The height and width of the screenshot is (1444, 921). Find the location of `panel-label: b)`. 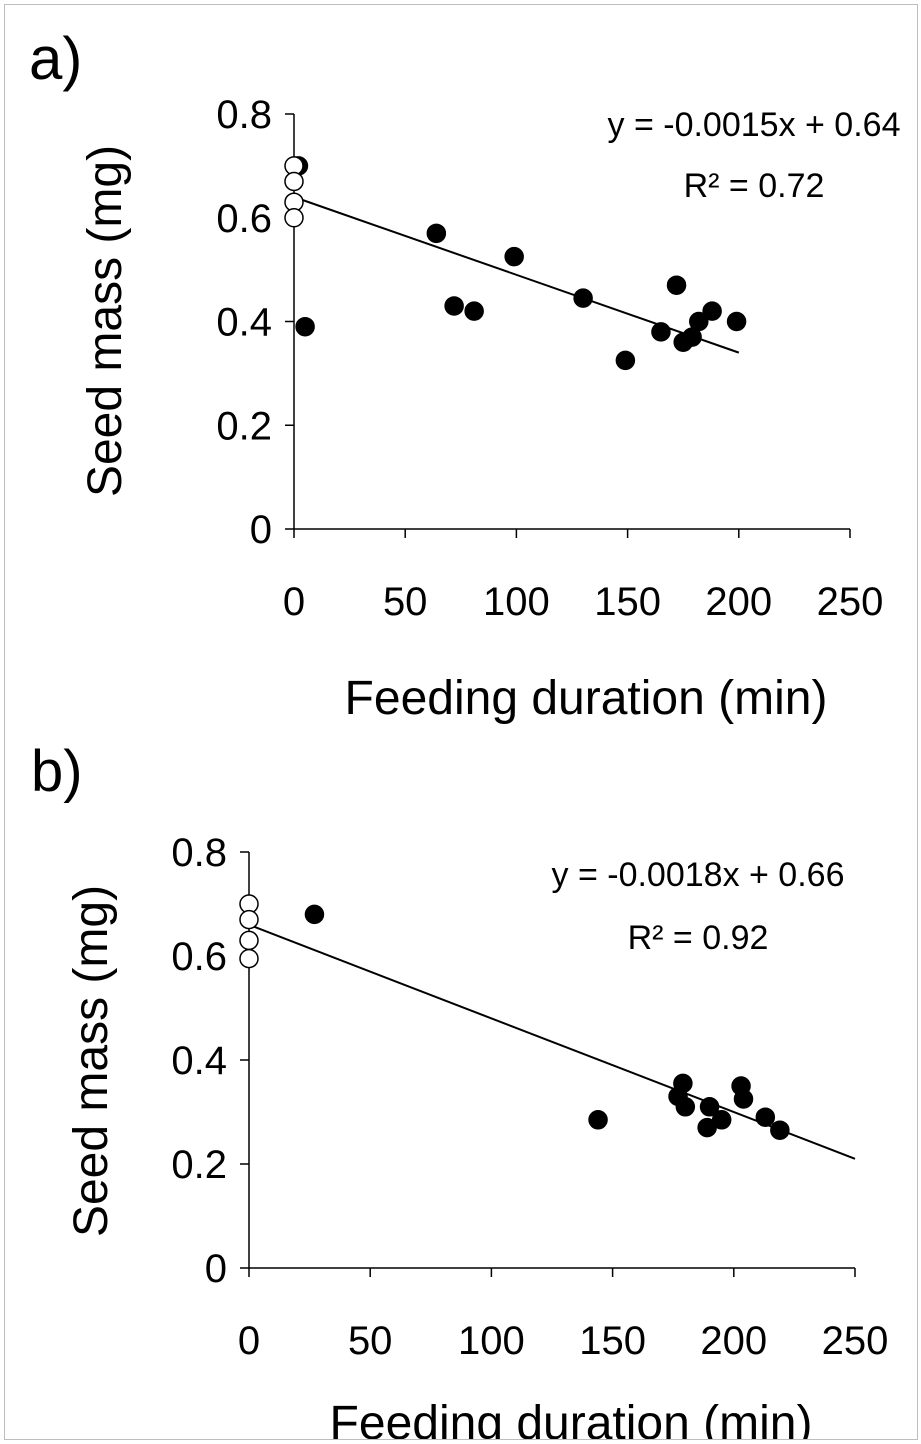

panel-label: b) is located at coordinates (57, 771).